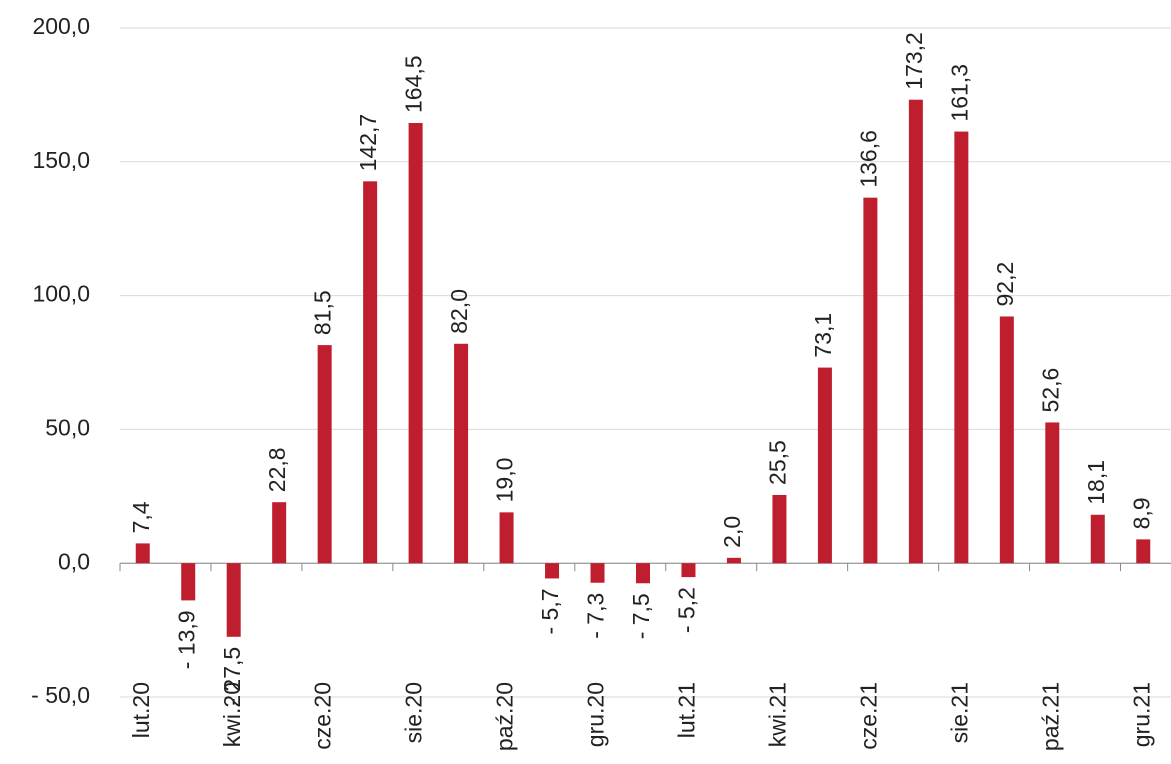  Describe the element at coordinates (60, 695) in the screenshot. I see `y-tick-label: - 50,0` at that location.